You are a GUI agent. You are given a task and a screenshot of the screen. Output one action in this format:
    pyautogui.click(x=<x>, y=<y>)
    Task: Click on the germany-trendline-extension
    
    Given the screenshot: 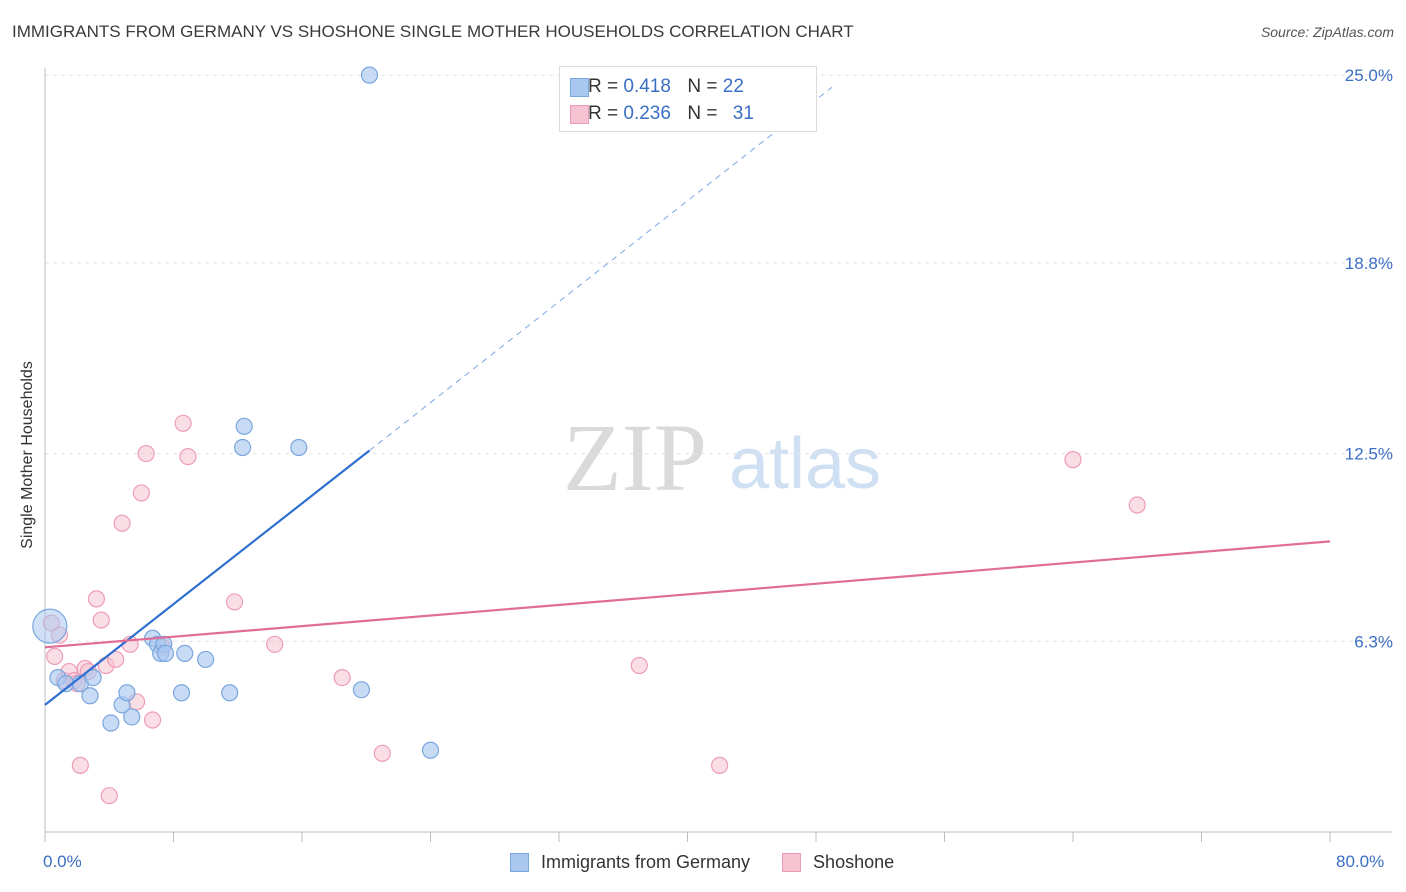 What is the action you would take?
    pyautogui.click(x=601, y=269)
    